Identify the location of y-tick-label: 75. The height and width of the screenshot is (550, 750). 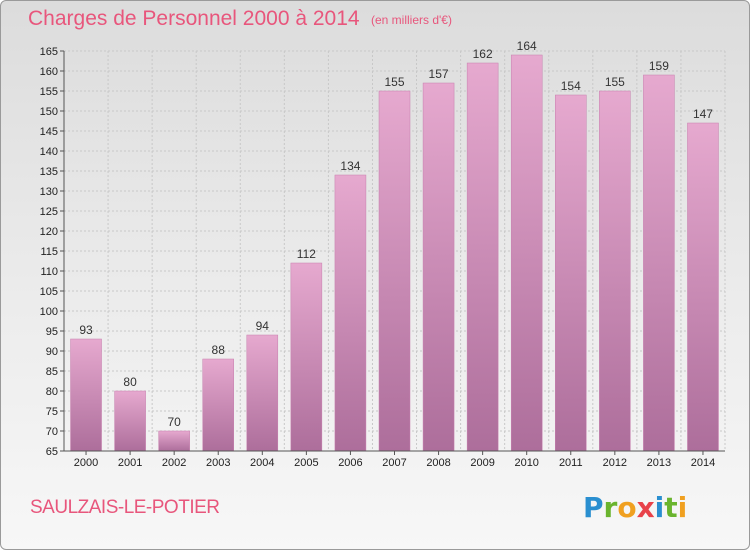
(52, 412).